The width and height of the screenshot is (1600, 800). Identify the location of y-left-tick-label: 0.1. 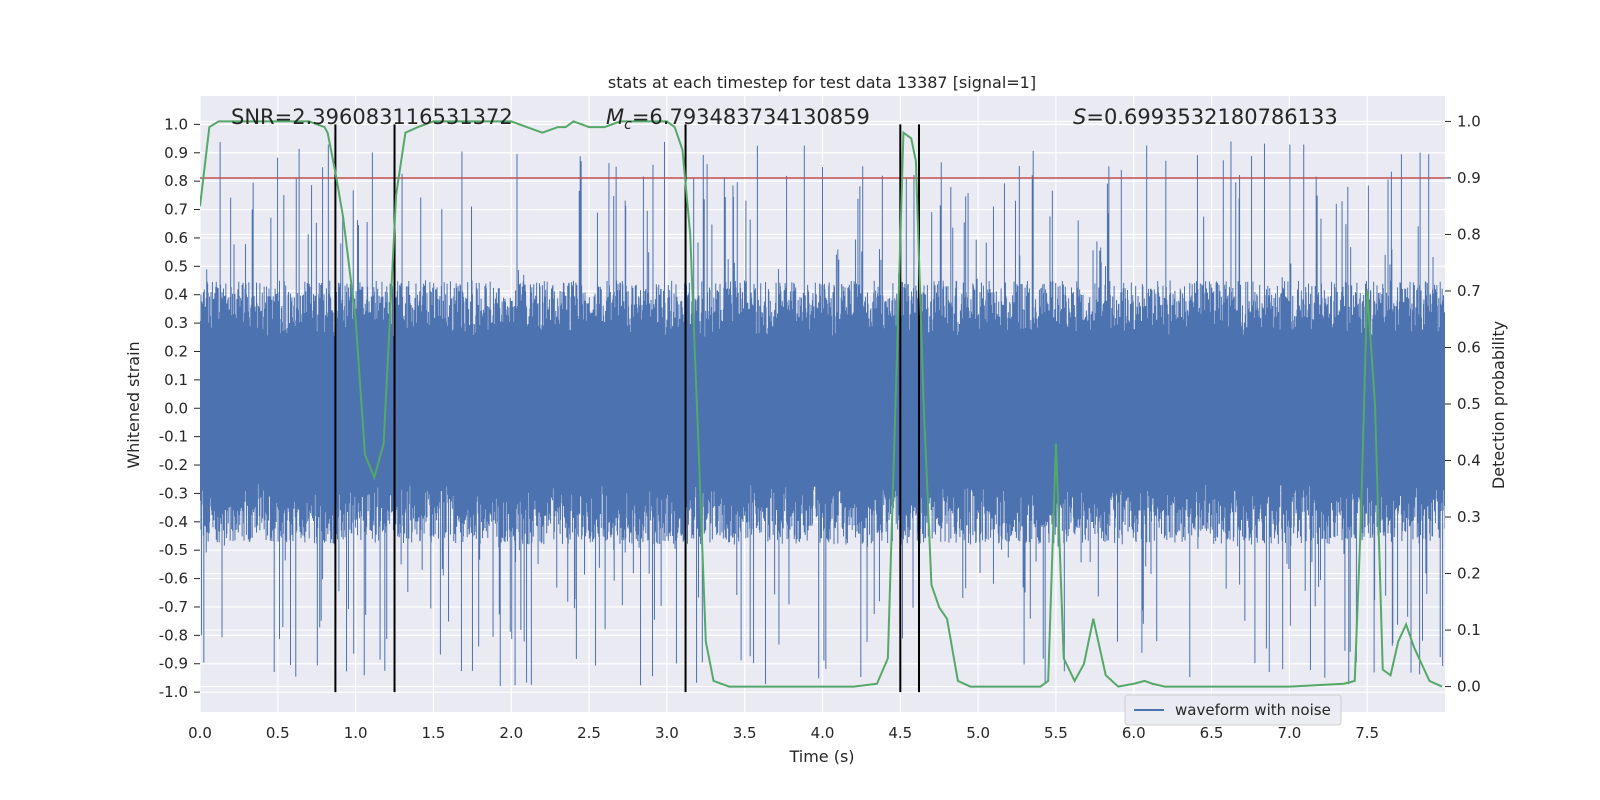
(176, 380).